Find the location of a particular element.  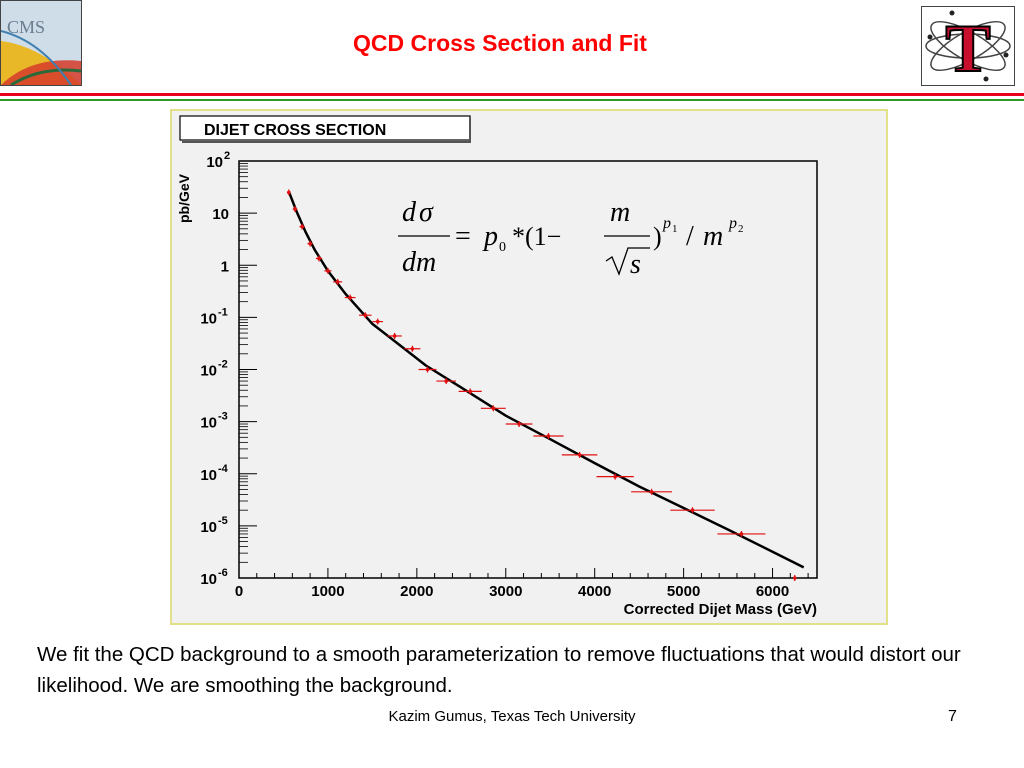

y-axis-label: pb/GeV is located at coordinates (184, 198).